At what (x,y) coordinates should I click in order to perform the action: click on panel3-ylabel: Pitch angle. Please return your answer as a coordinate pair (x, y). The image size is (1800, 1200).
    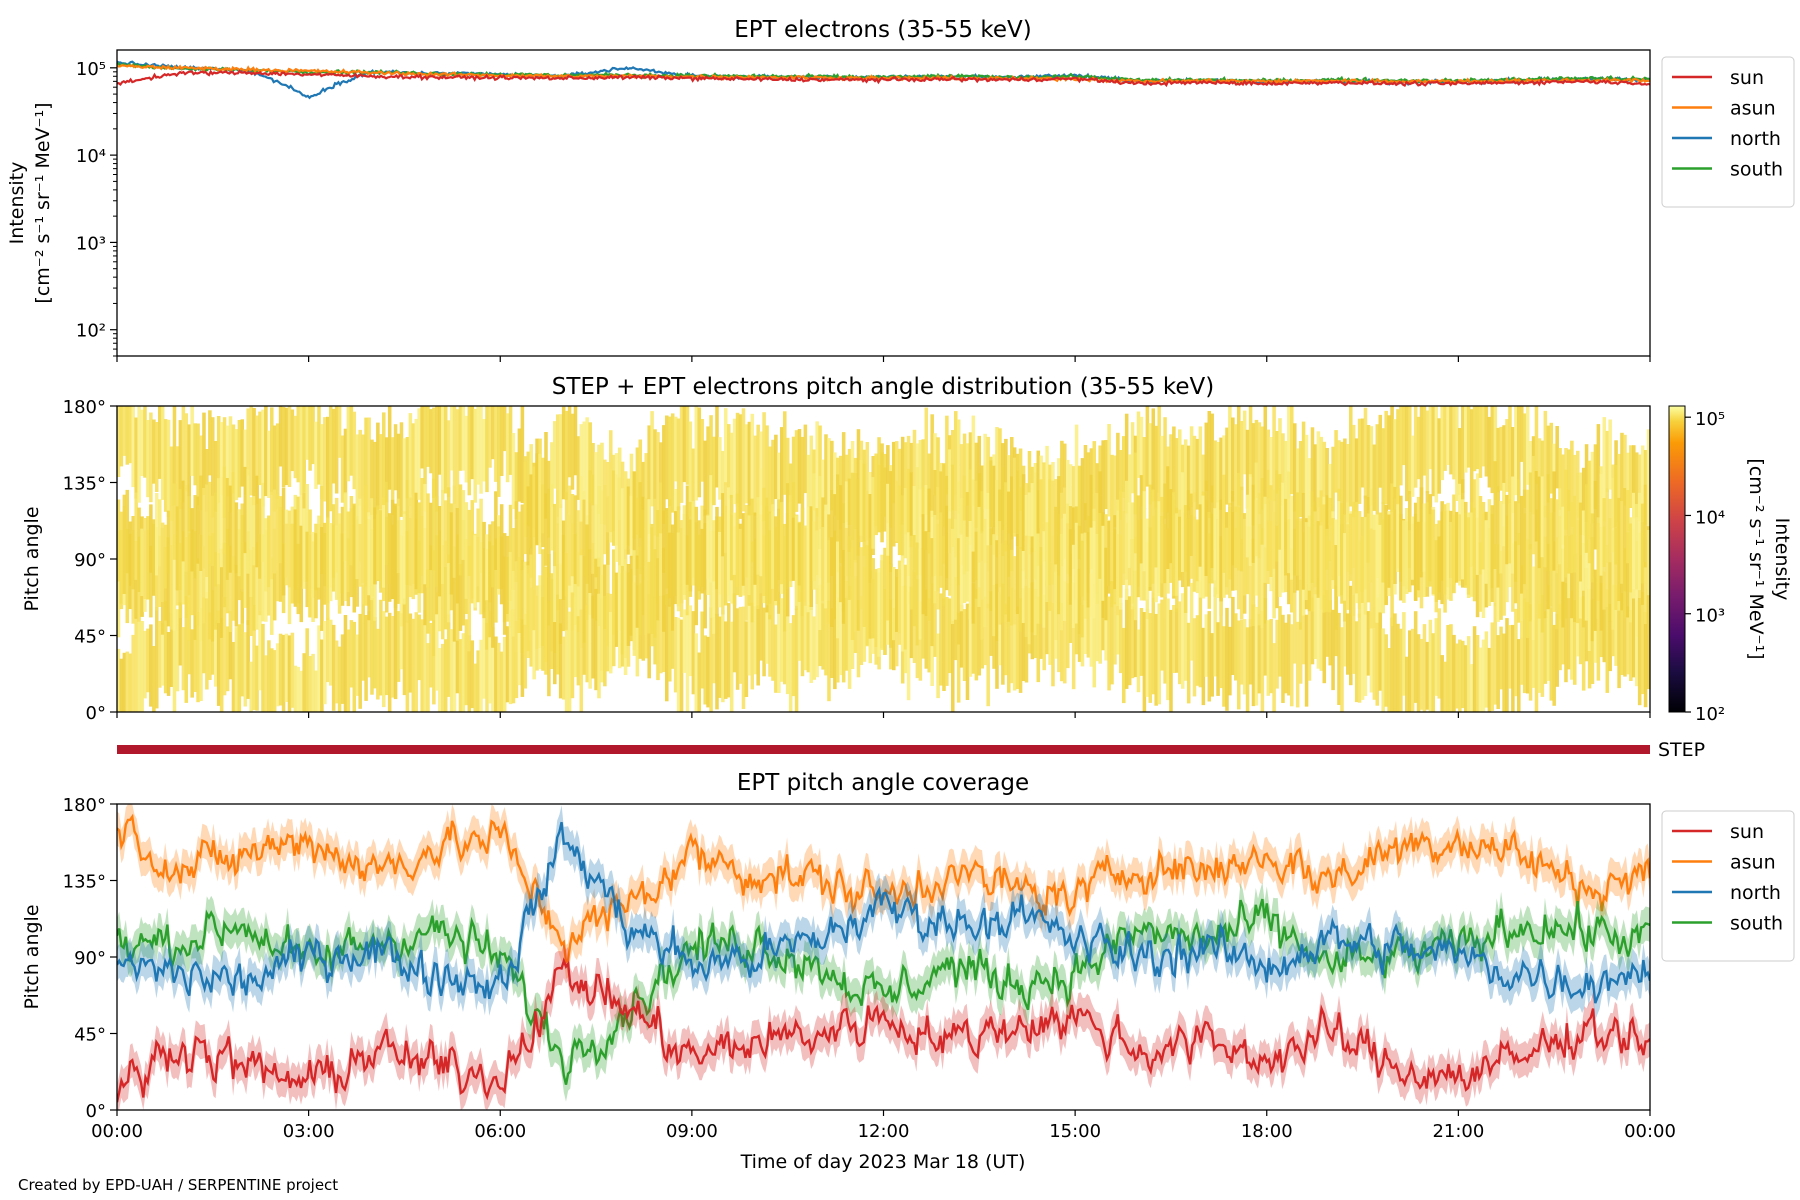
    Looking at the image, I should click on (32, 956).